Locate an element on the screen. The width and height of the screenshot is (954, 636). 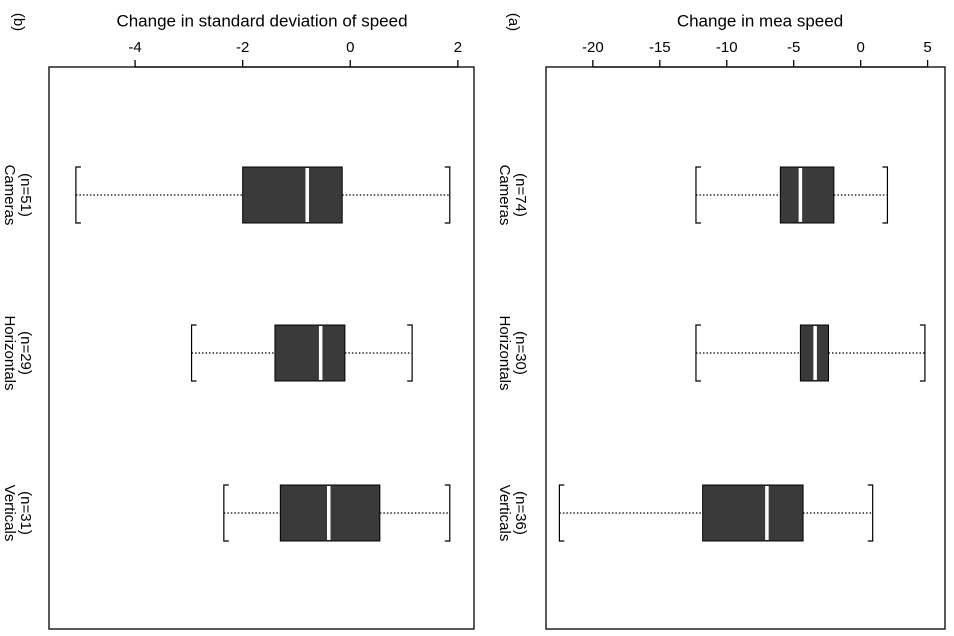
panel-b-title: Change in standard deviation of speed is located at coordinates (261, 20).